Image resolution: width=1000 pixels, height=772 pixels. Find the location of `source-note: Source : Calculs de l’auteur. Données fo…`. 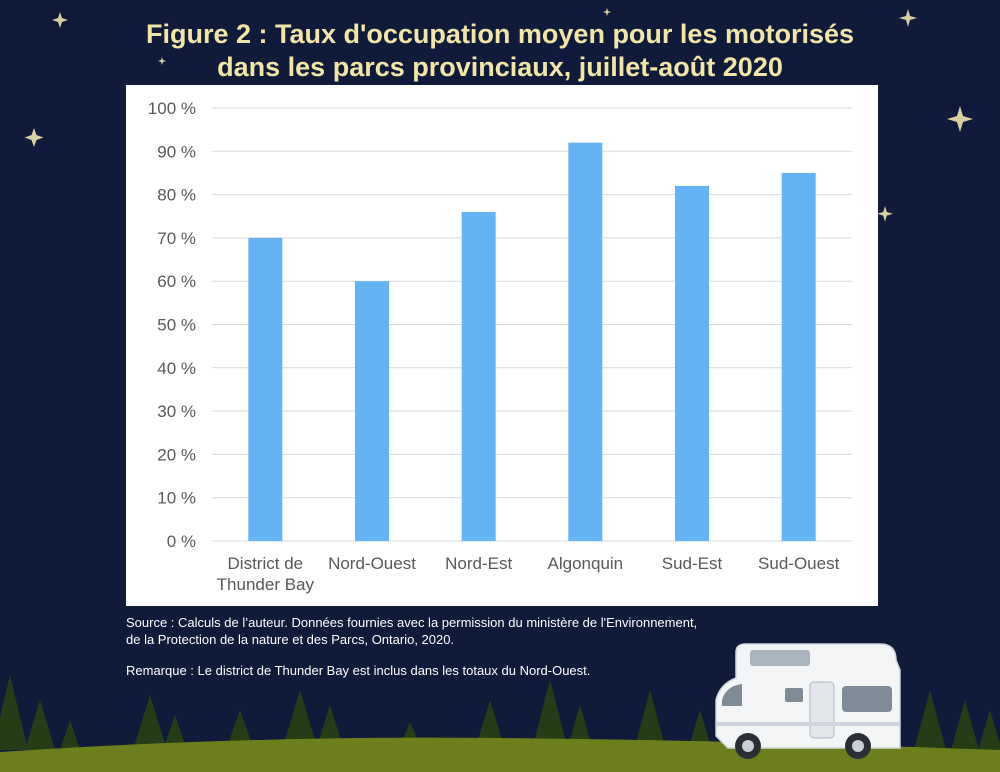

source-note: Source : Calculs de l’auteur. Données fo… is located at coordinates (411, 631).